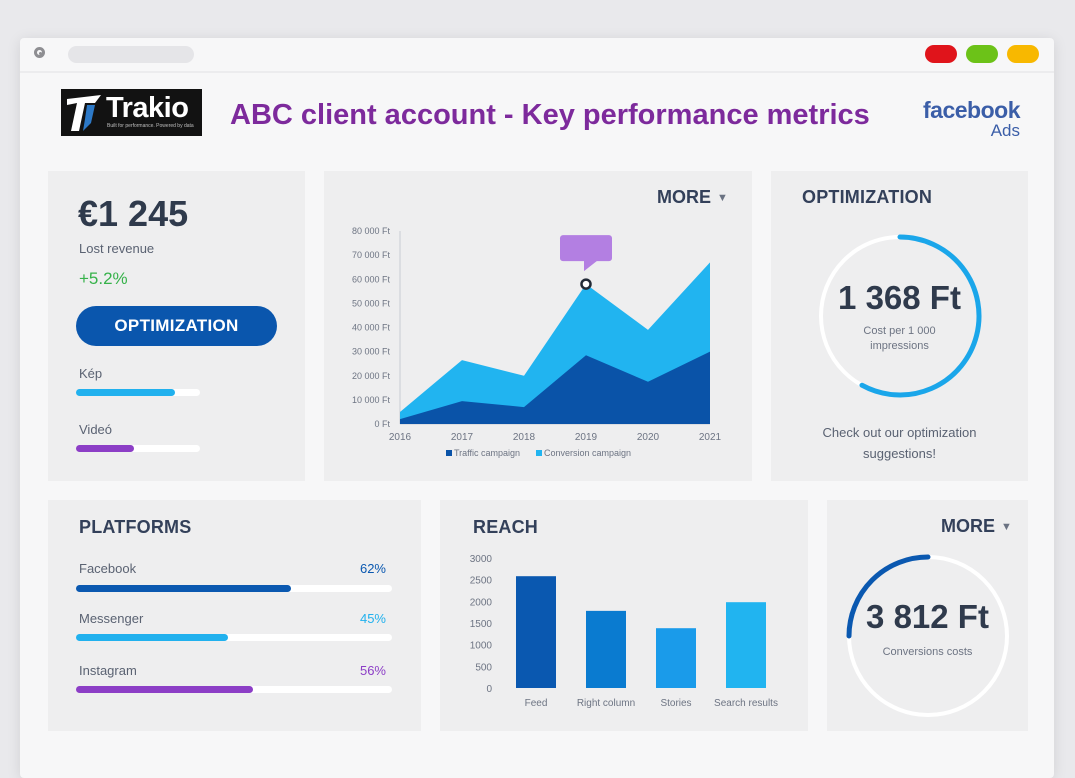  What do you see at coordinates (131, 54) in the screenshot?
I see `address-bar` at bounding box center [131, 54].